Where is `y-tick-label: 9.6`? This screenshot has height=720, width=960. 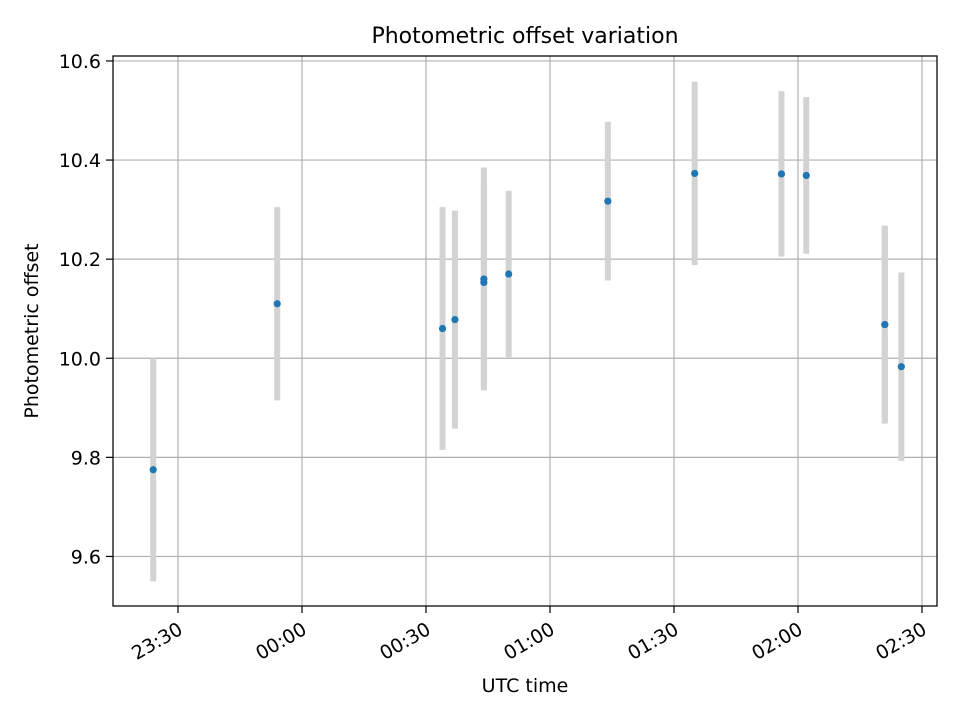 y-tick-label: 9.6 is located at coordinates (86, 557).